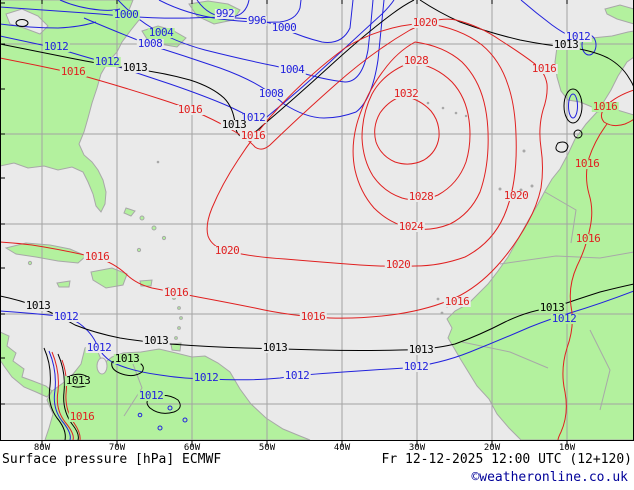 The image size is (634, 490). What do you see at coordinates (492, 448) in the screenshot?
I see `longitude-label-20W: 20W` at bounding box center [492, 448].